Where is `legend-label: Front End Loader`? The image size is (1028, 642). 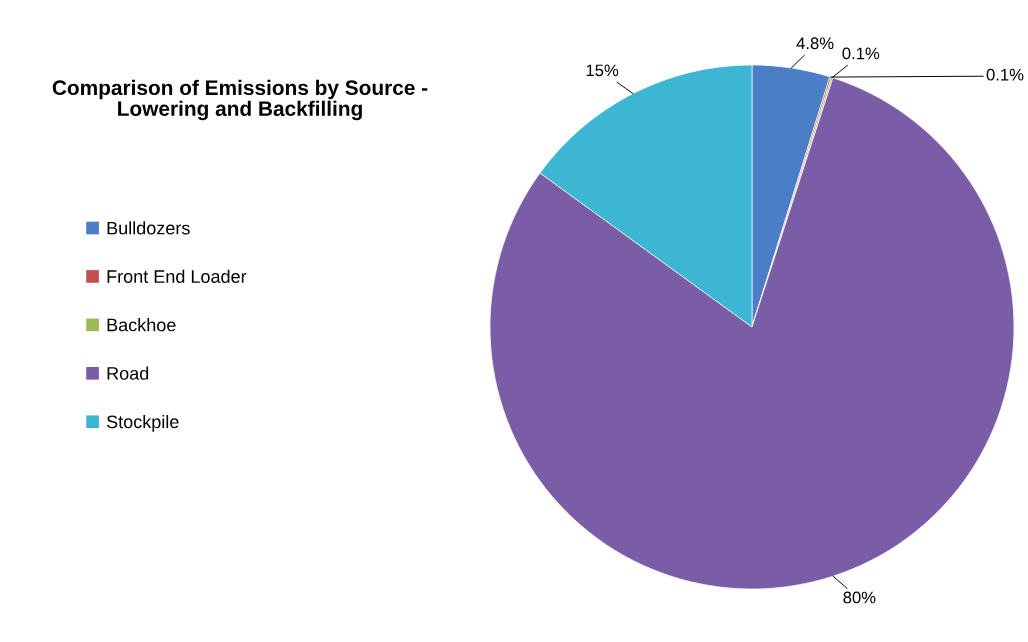 legend-label: Front End Loader is located at coordinates (177, 276).